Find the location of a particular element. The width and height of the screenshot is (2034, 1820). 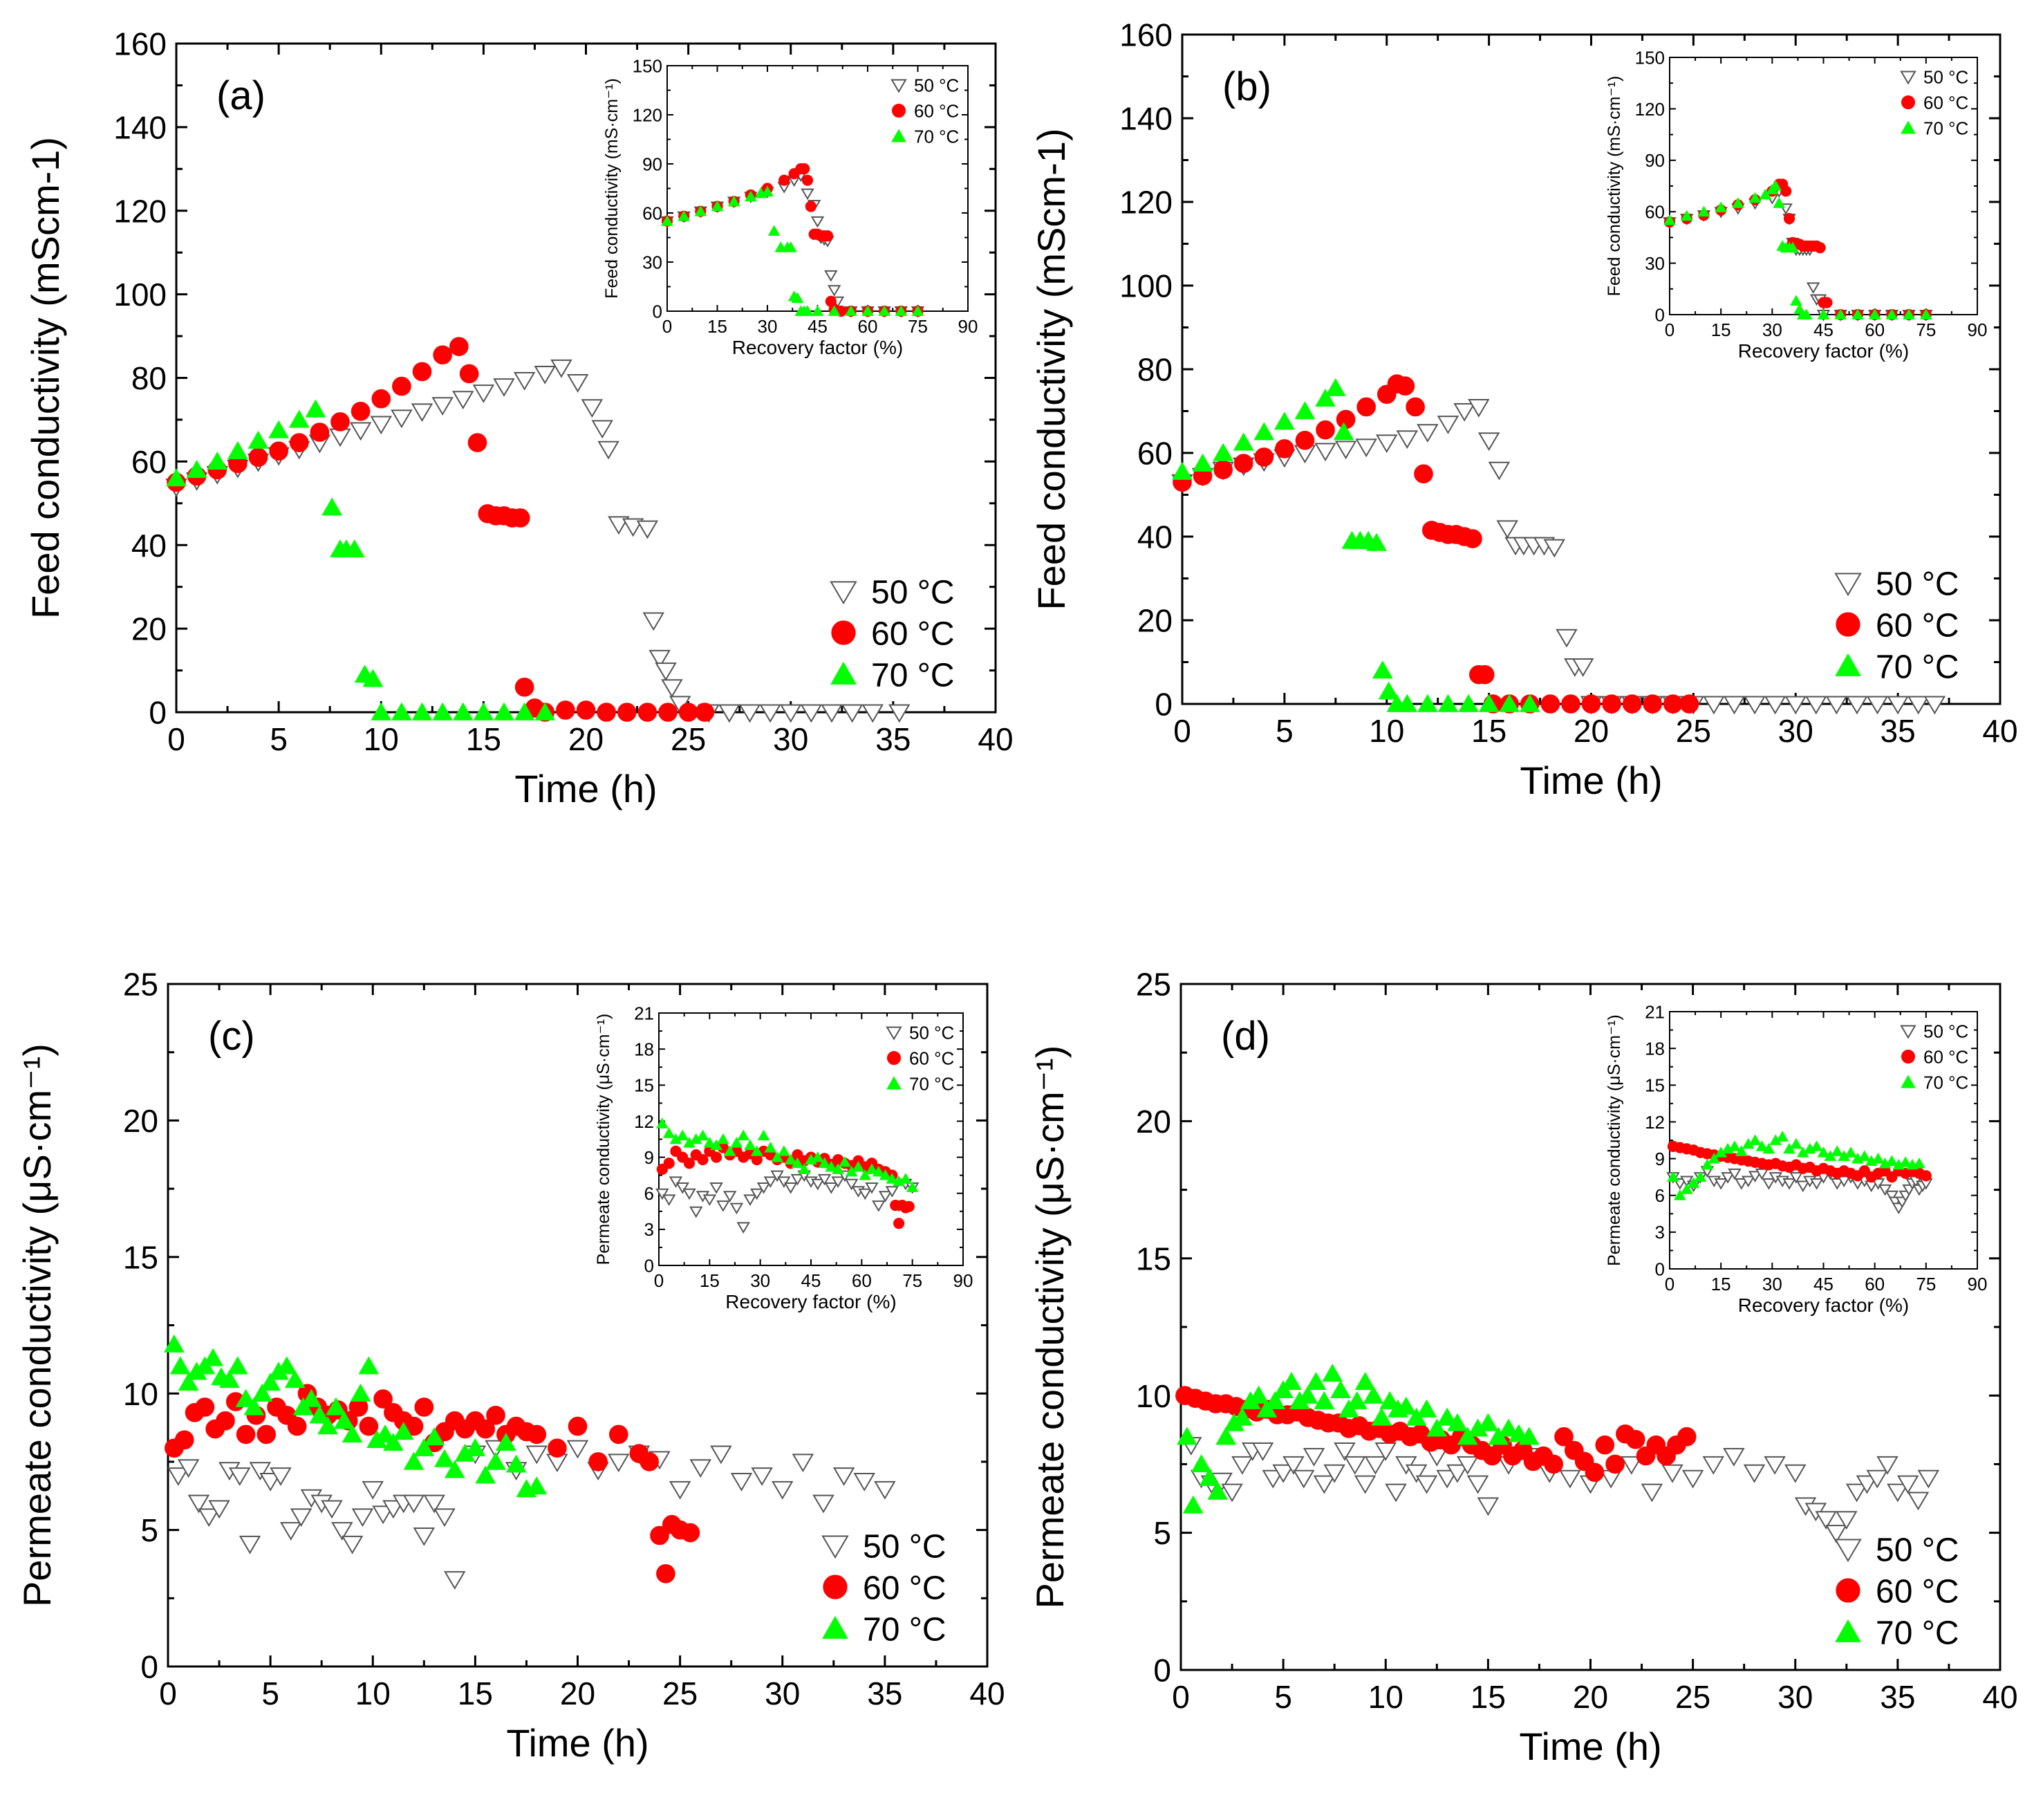

y-tick-label: 60 is located at coordinates (149, 462).